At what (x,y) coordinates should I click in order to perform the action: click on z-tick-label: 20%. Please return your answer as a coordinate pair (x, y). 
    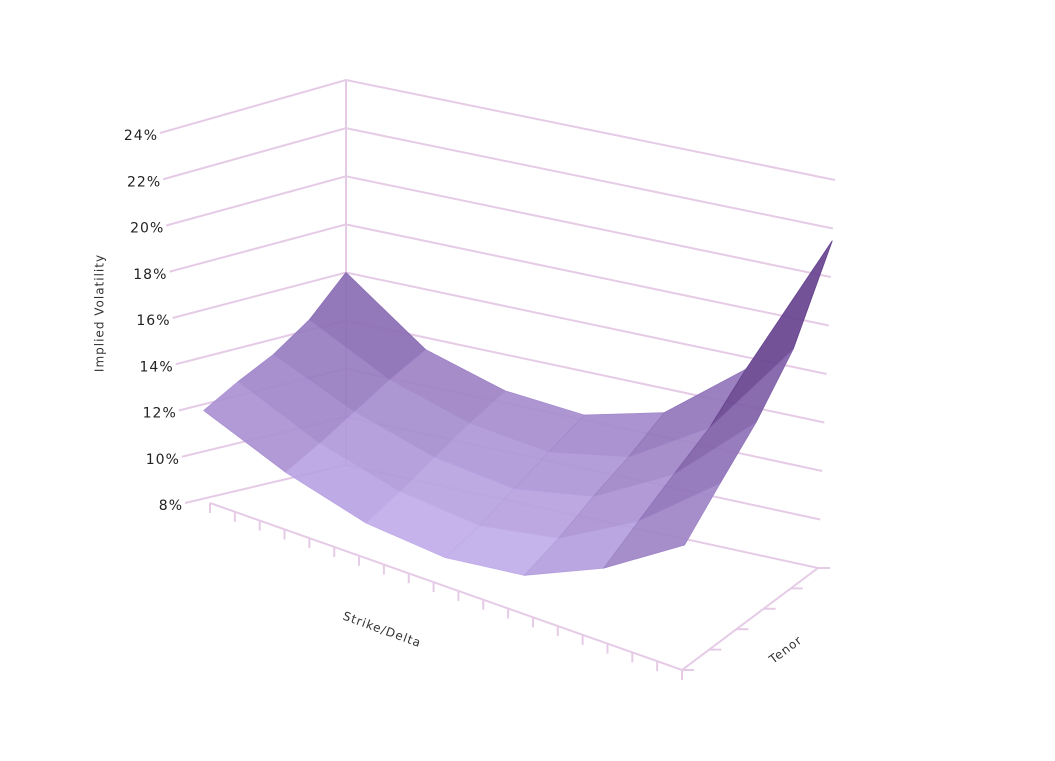
    Looking at the image, I should click on (147, 229).